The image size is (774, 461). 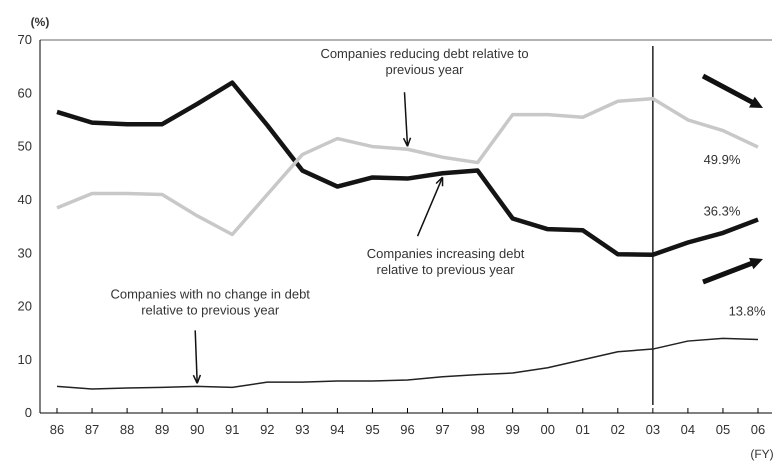 I want to click on x-tick-label: 95, so click(x=372, y=430).